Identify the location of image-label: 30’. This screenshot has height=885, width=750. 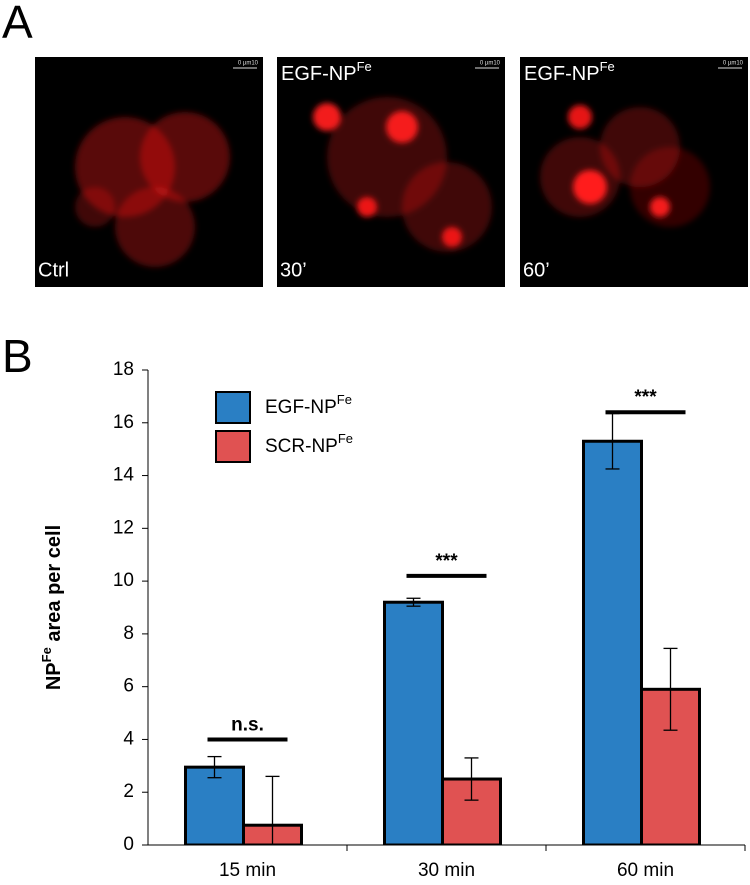
(293, 270).